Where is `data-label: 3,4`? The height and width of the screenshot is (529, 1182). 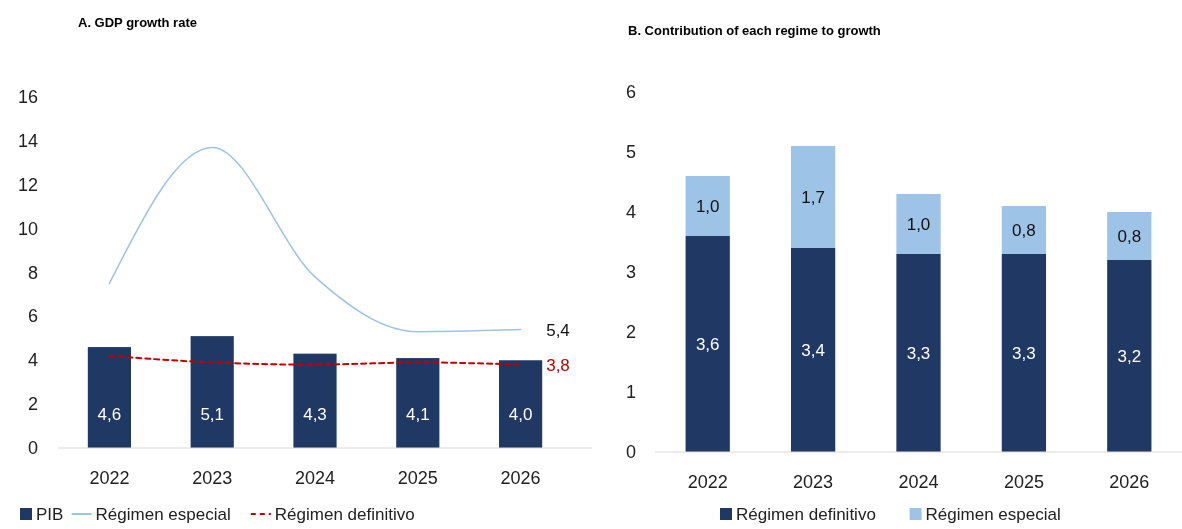 data-label: 3,4 is located at coordinates (813, 350).